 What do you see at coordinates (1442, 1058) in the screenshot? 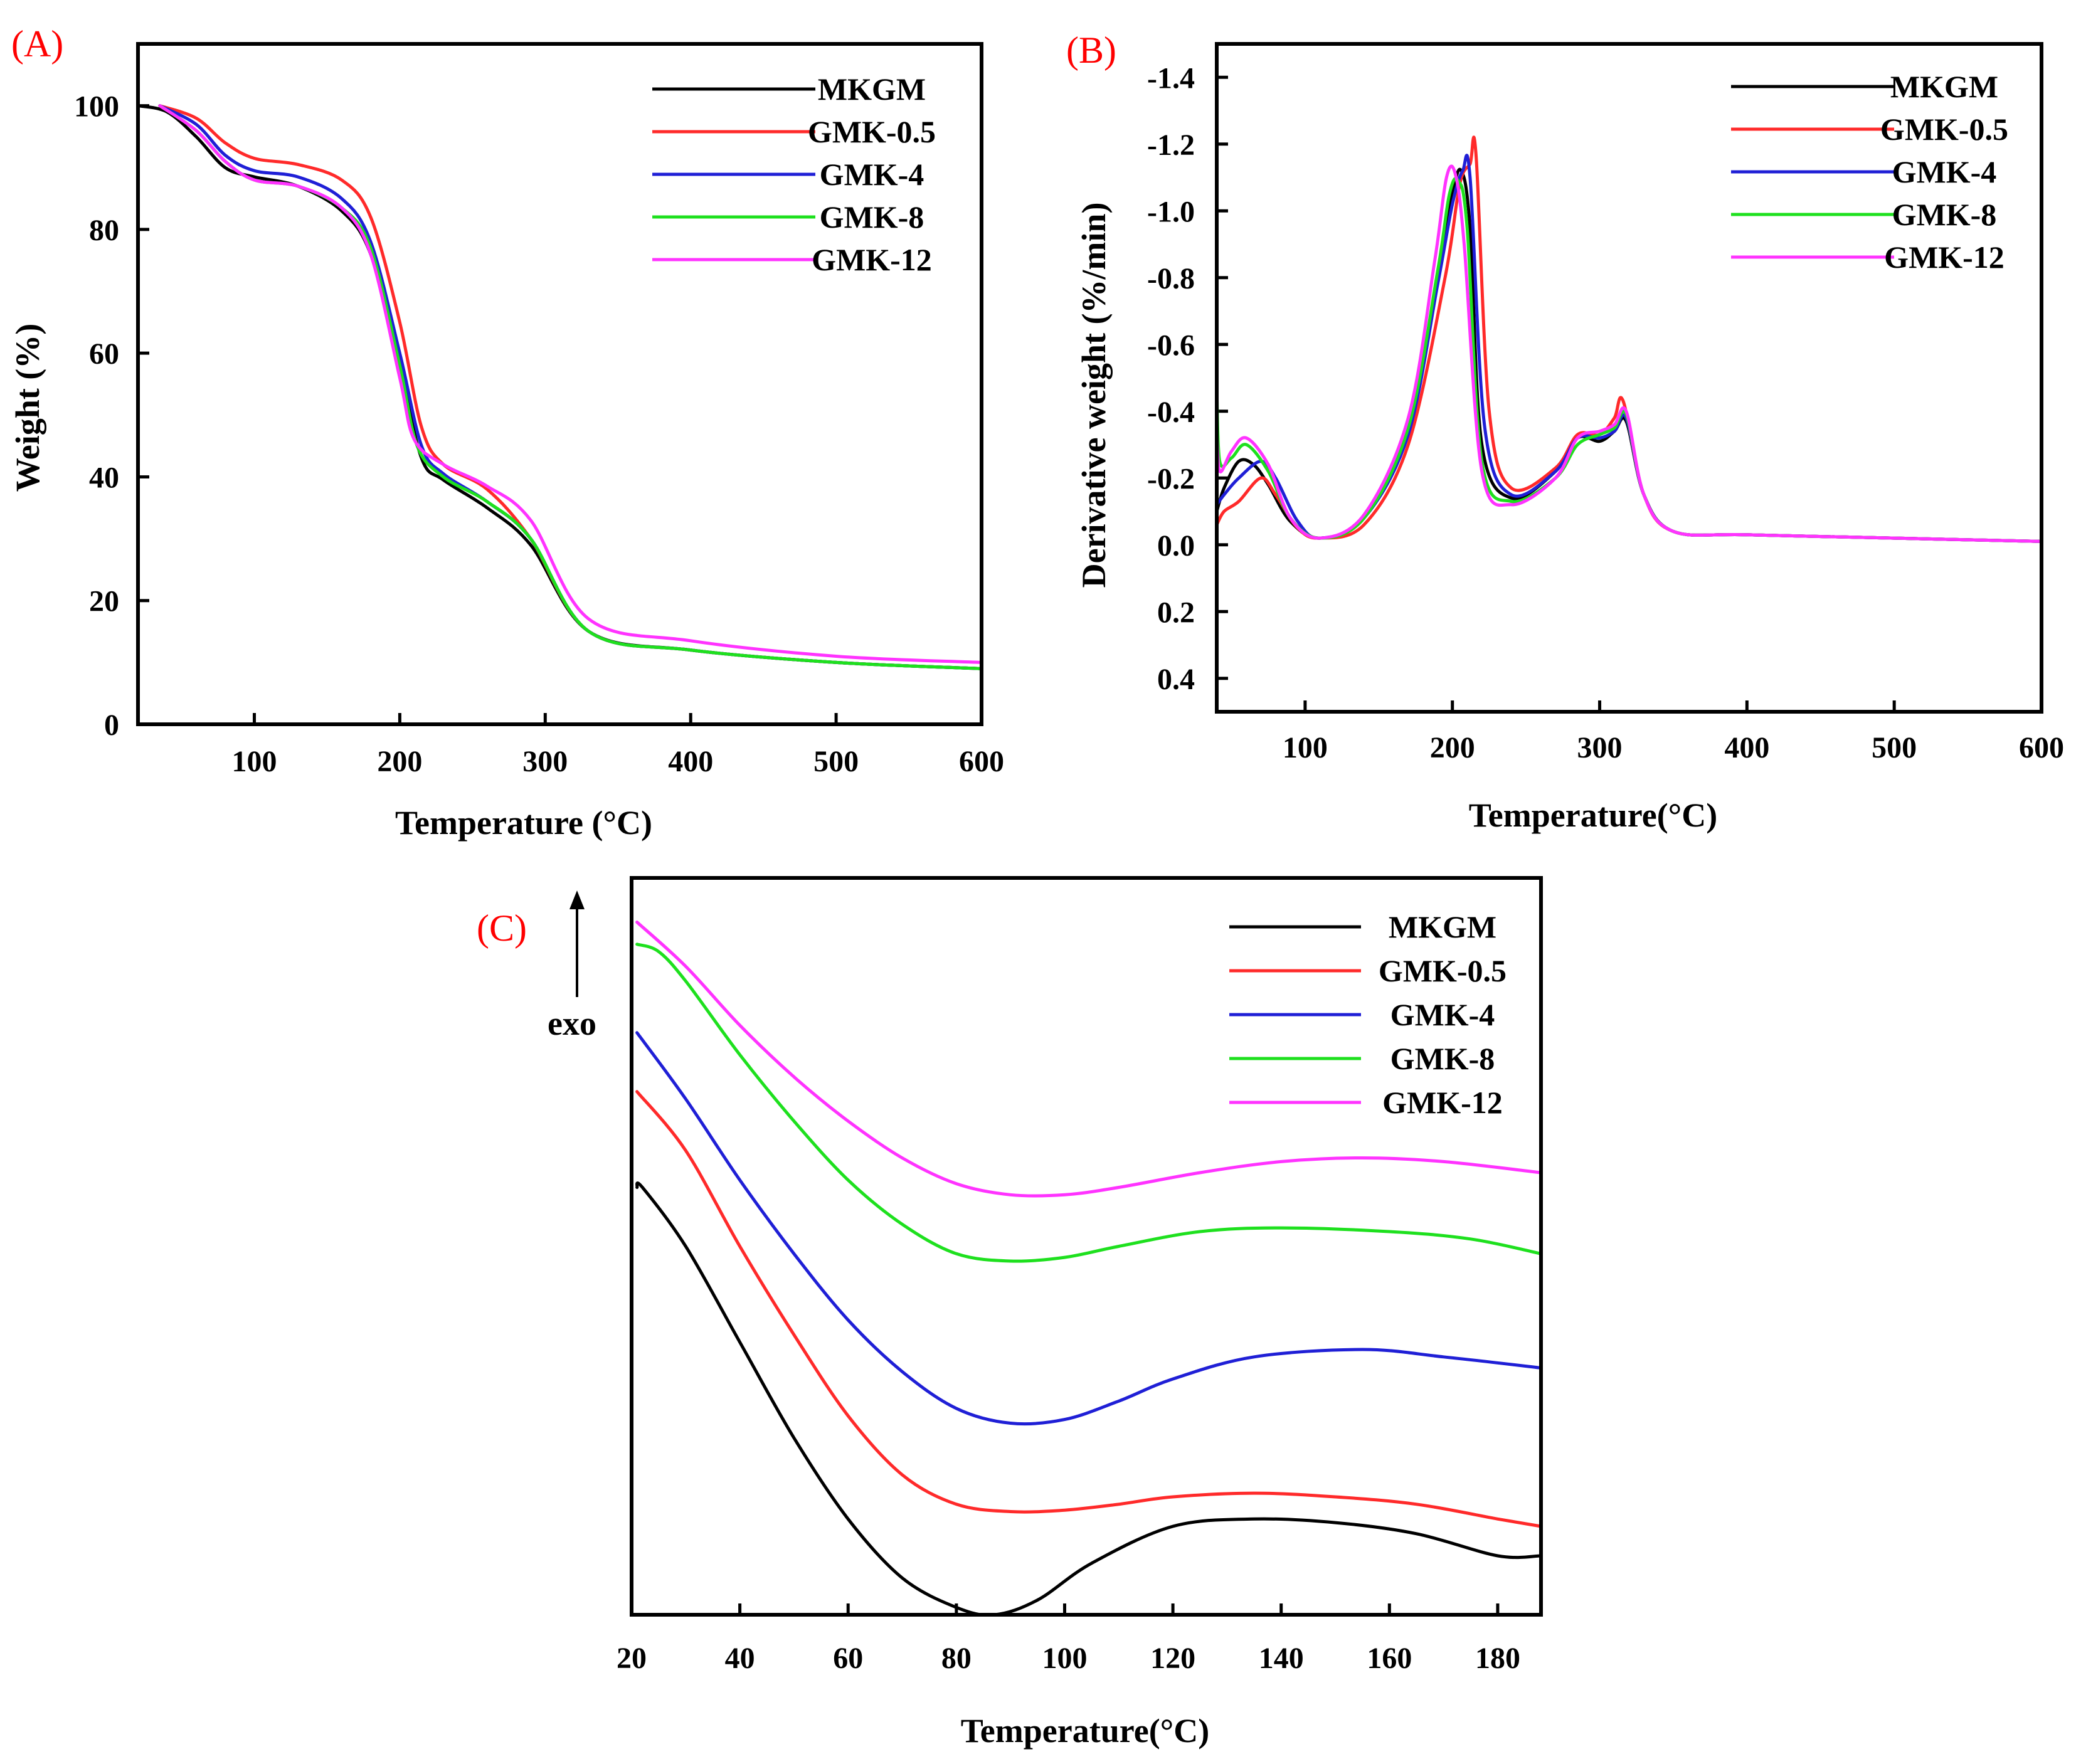
I see `panel-c-legend-label-gmk-8: GMK-8` at bounding box center [1442, 1058].